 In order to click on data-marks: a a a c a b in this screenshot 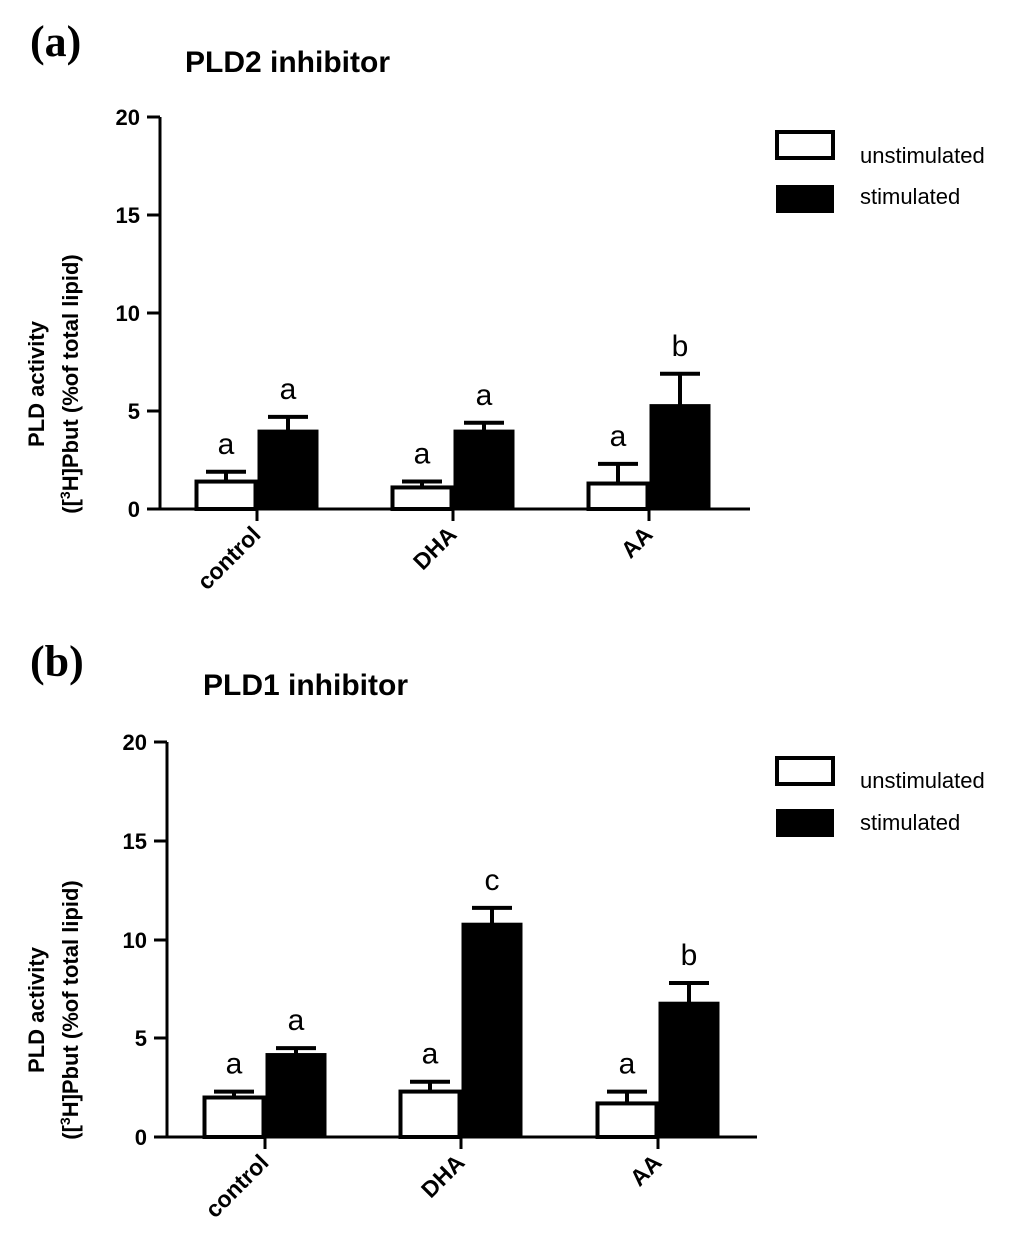, I will do `click(461, 1002)`.